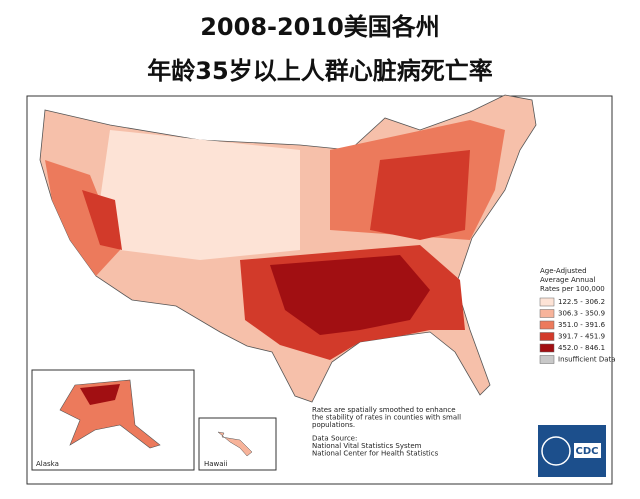 The height and width of the screenshot is (499, 640). I want to click on source-line: Data Source:, so click(334, 439).